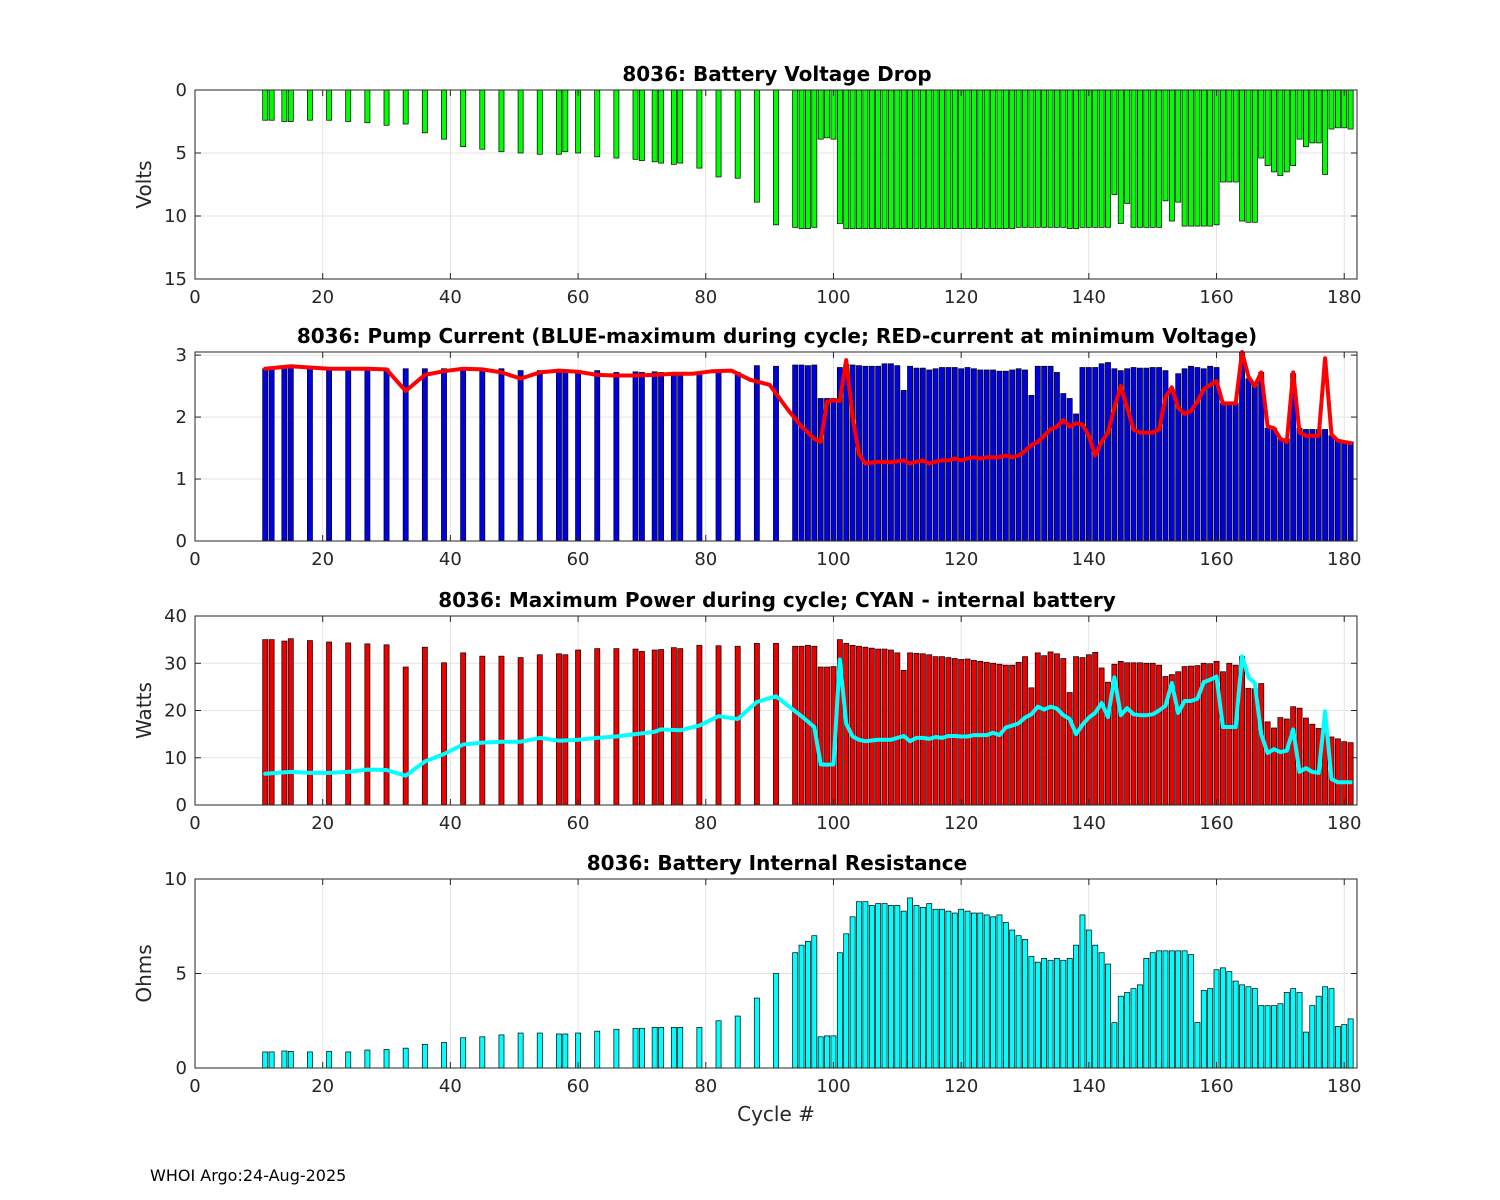  What do you see at coordinates (961, 297) in the screenshot?
I see `x-tick-label: 120` at bounding box center [961, 297].